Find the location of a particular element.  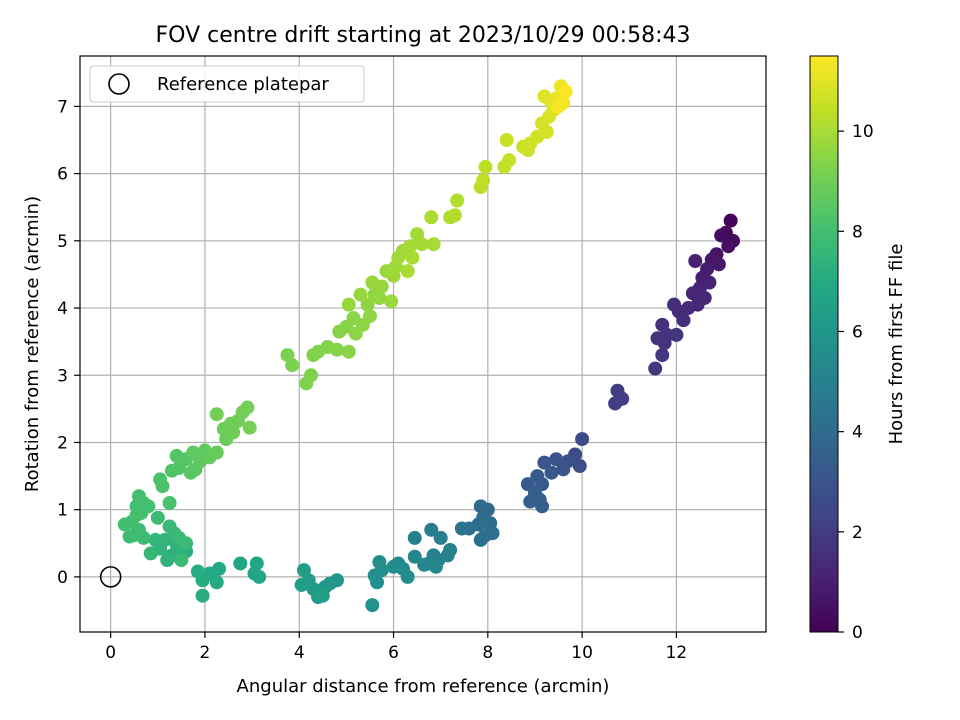

y-tick-label: 5 is located at coordinates (62, 242).